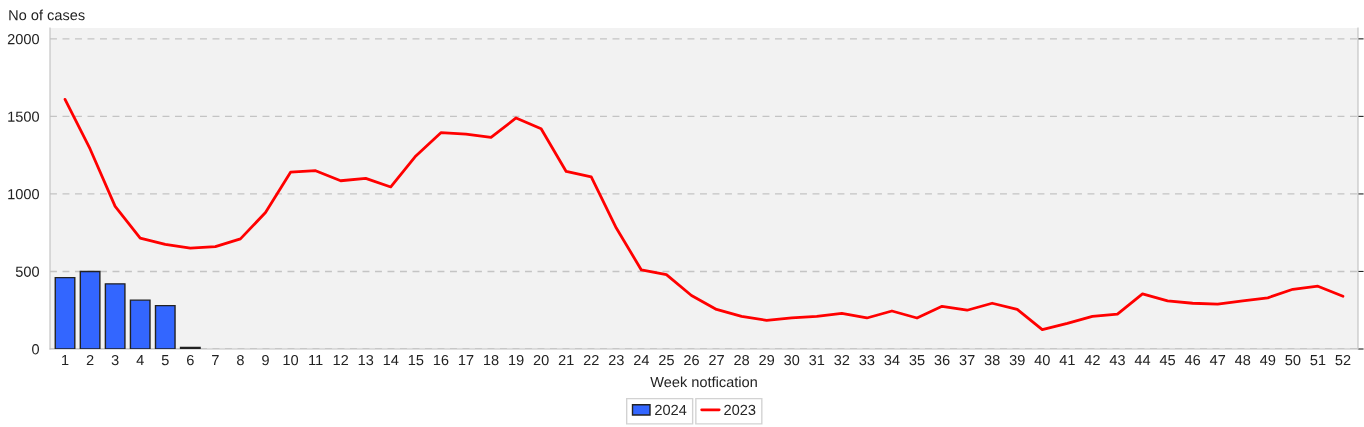 This screenshot has width=1364, height=427. What do you see at coordinates (1242, 360) in the screenshot?
I see `x-tick-label: 48` at bounding box center [1242, 360].